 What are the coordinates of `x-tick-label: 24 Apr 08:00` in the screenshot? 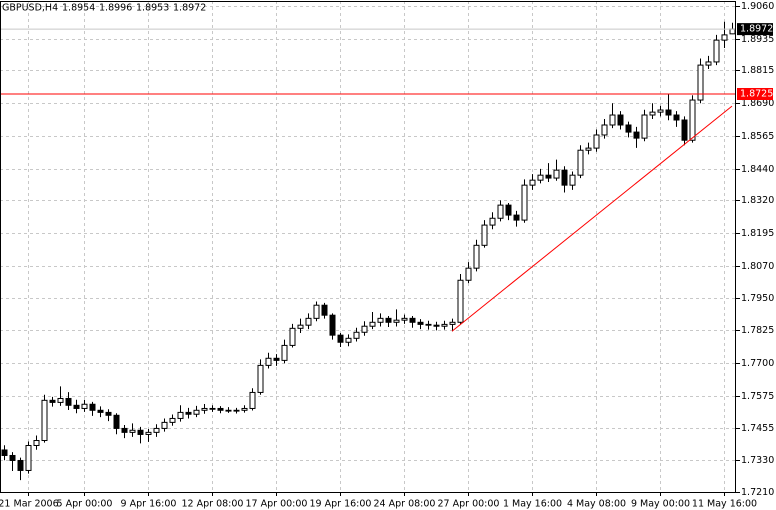 It's located at (405, 504).